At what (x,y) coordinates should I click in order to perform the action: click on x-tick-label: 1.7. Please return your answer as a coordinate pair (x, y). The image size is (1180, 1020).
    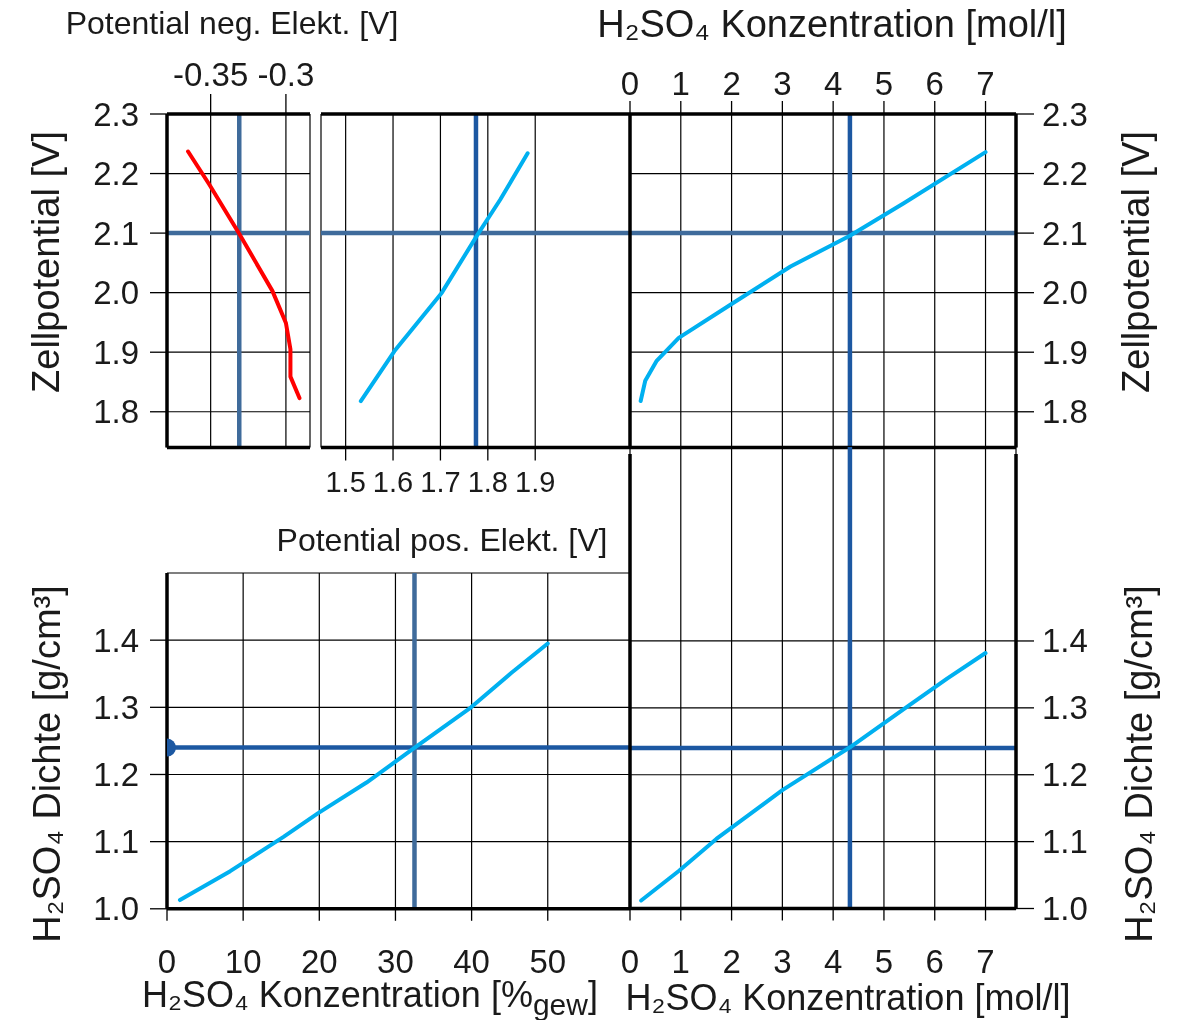
    Looking at the image, I should click on (440, 481).